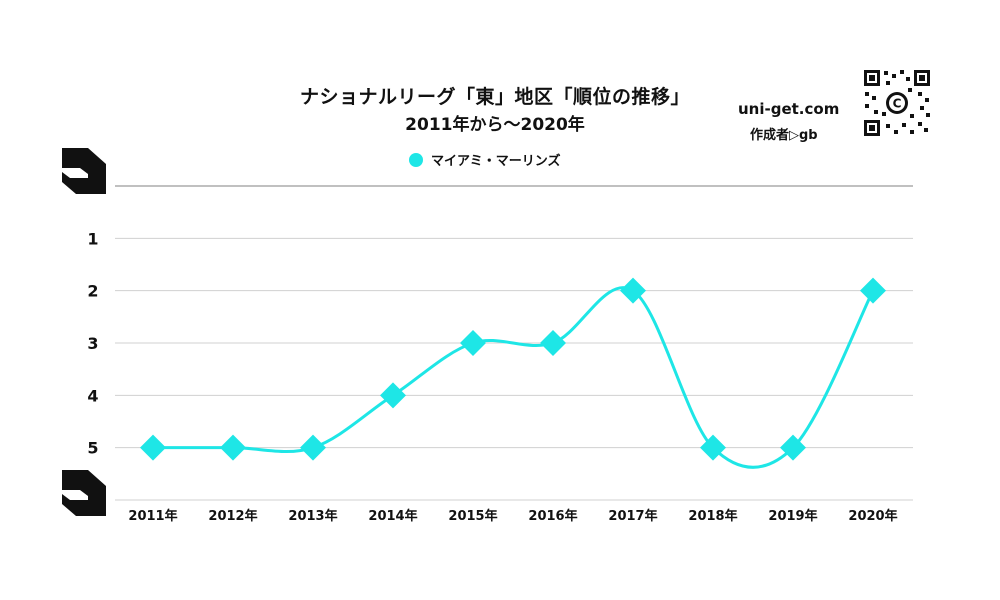 Image resolution: width=1000 pixels, height=600 pixels. Describe the element at coordinates (416, 159) in the screenshot. I see `legend-marker` at that location.